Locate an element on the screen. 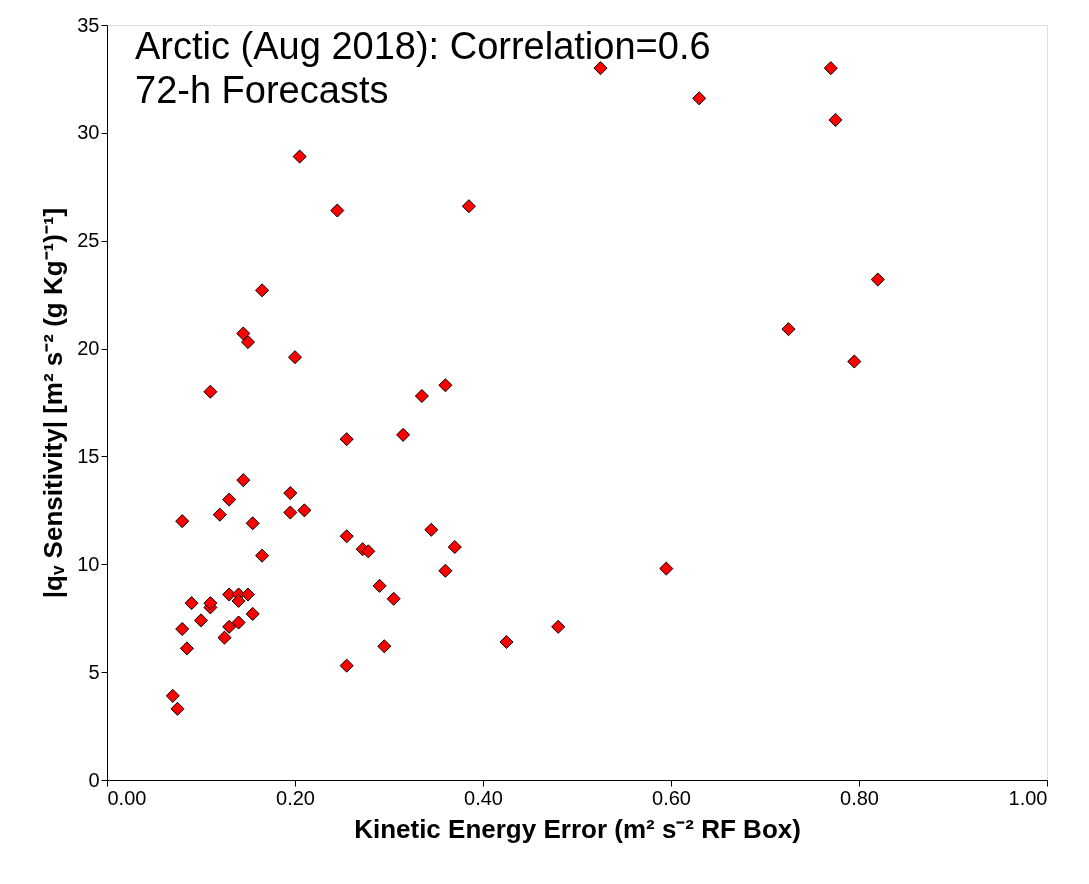 This screenshot has width=1089, height=884. text: 72-h Forecasts is located at coordinates (262, 90).